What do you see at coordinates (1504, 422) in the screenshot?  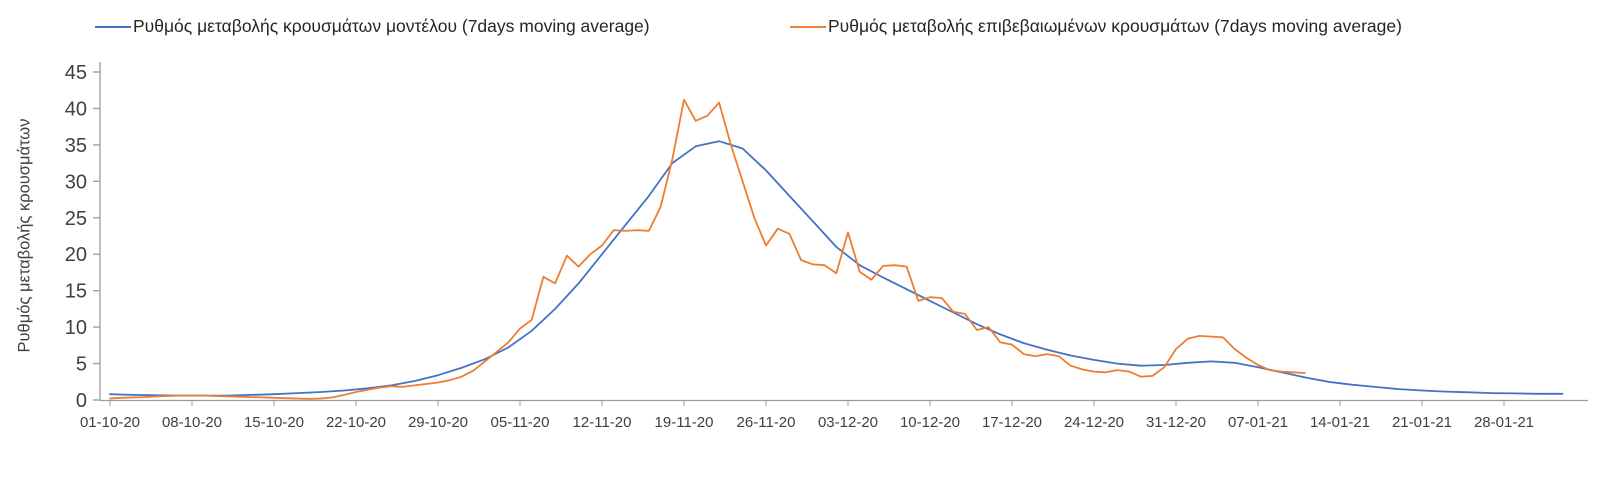 I see `x-tick-label: 28-01-21` at bounding box center [1504, 422].